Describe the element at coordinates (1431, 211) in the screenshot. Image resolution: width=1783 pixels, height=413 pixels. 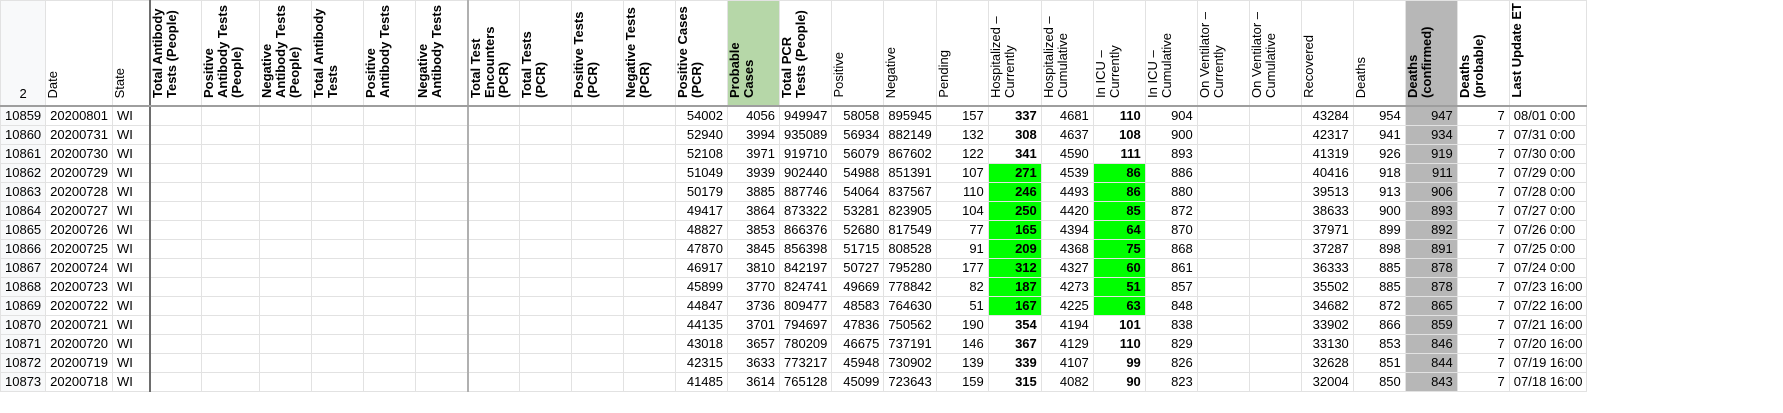
I see `cell-dc: 893` at that location.